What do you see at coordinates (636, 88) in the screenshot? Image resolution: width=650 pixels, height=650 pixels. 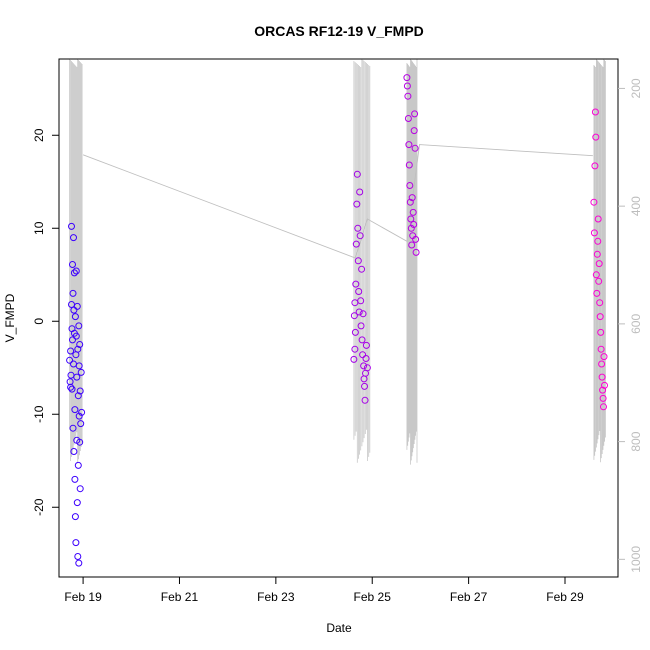 I see `right-tick-label: 200` at bounding box center [636, 88].